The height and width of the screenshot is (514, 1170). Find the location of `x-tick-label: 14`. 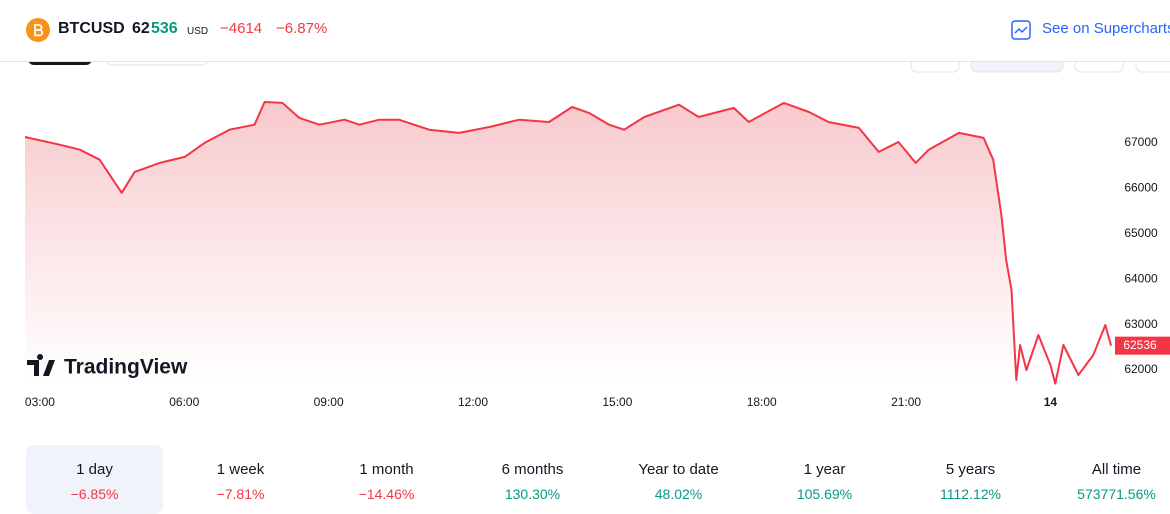

x-tick-label: 14 is located at coordinates (1051, 402).